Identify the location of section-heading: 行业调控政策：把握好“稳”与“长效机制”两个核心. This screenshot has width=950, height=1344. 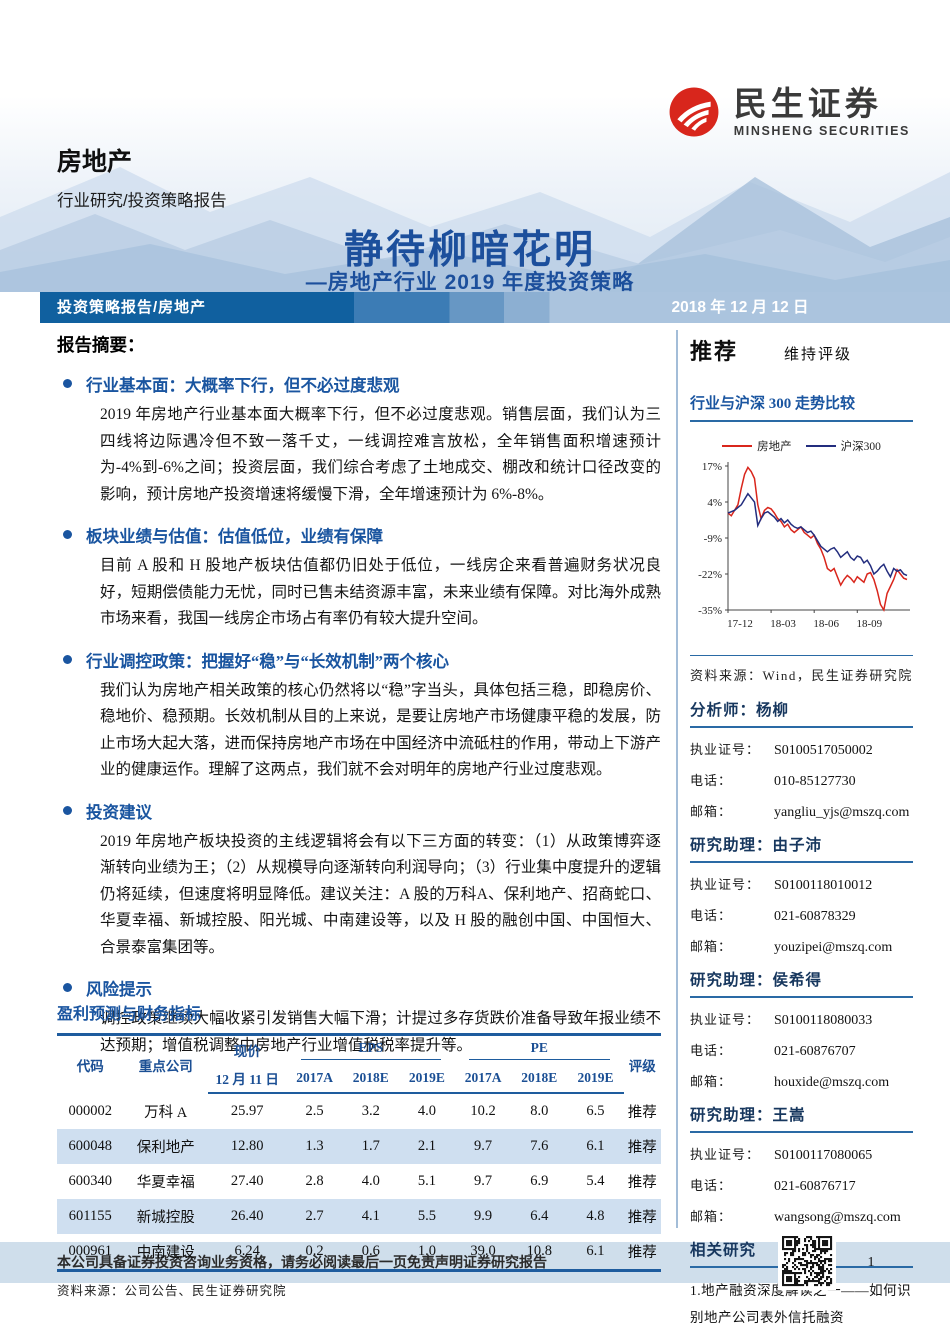
(267, 661).